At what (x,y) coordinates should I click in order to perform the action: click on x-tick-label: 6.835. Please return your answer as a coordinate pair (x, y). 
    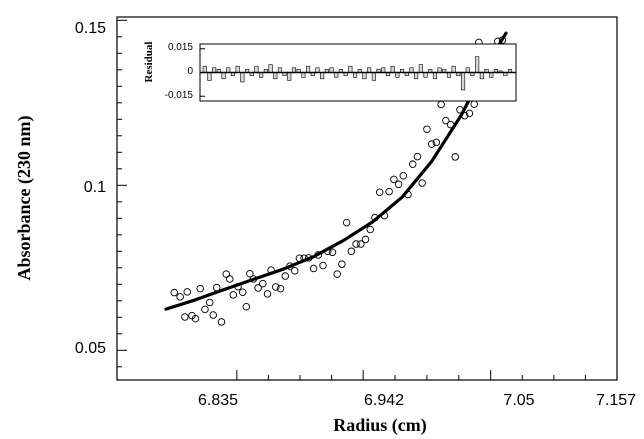
    Looking at the image, I should click on (218, 400).